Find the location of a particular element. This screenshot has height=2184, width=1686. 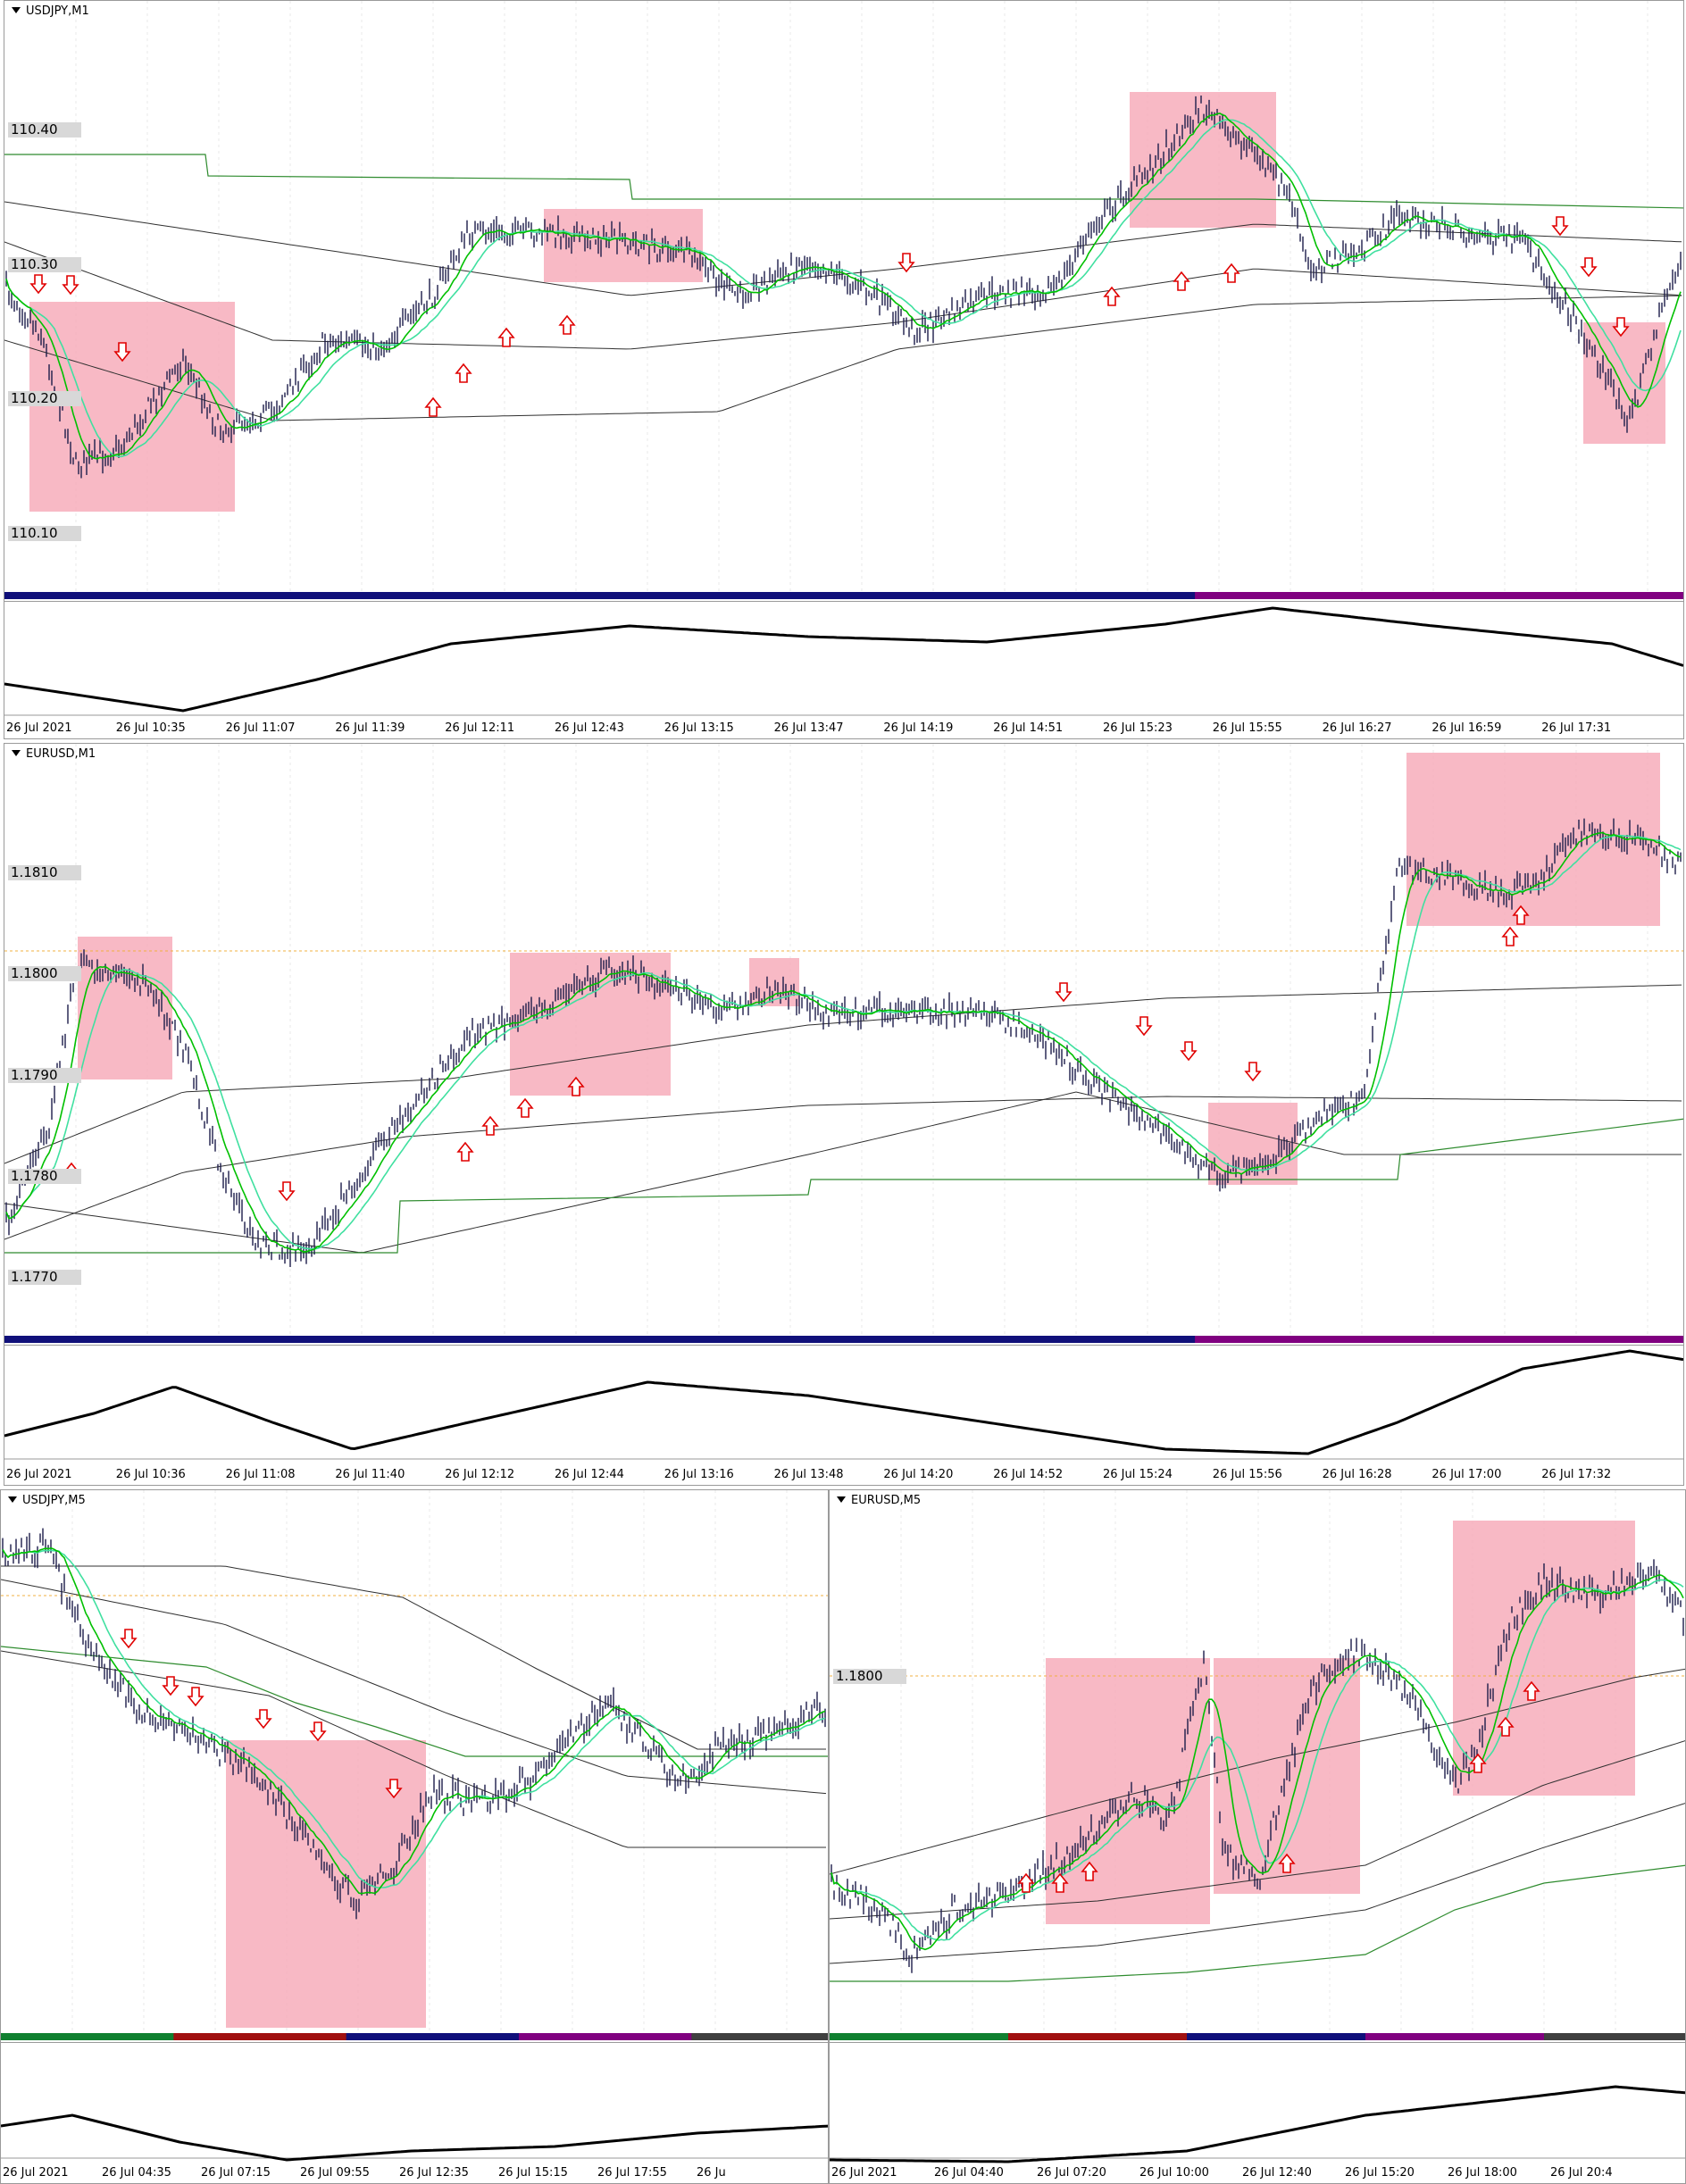

time-axis-label: 26 Jul 10:36 is located at coordinates (150, 1474).